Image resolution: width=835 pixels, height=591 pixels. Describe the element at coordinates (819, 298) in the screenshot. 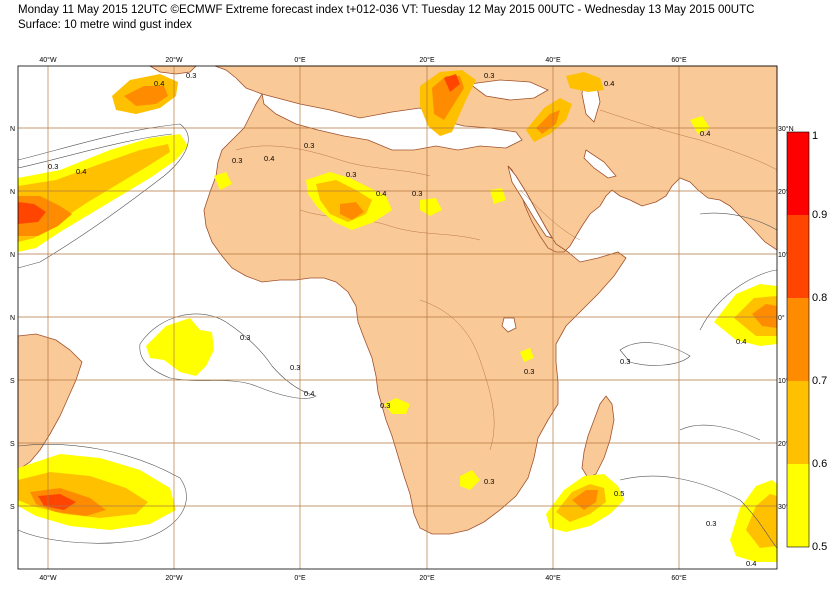

I see `legend-label: 0.8` at that location.